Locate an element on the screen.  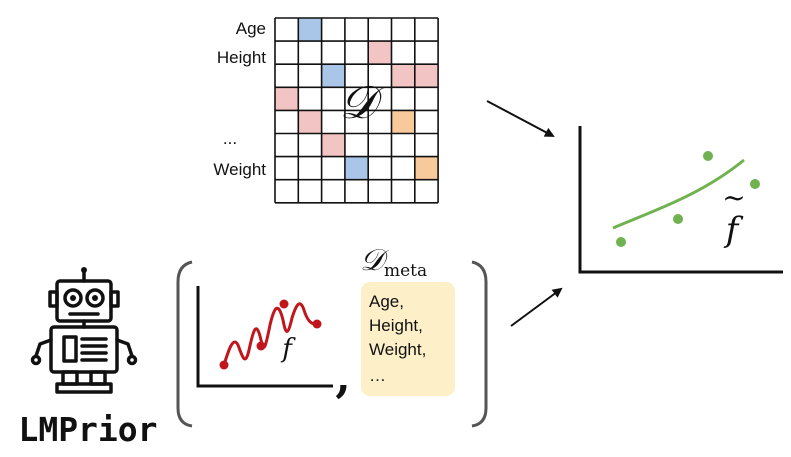
dataset-symbol: 𝒟 is located at coordinates (362, 102).